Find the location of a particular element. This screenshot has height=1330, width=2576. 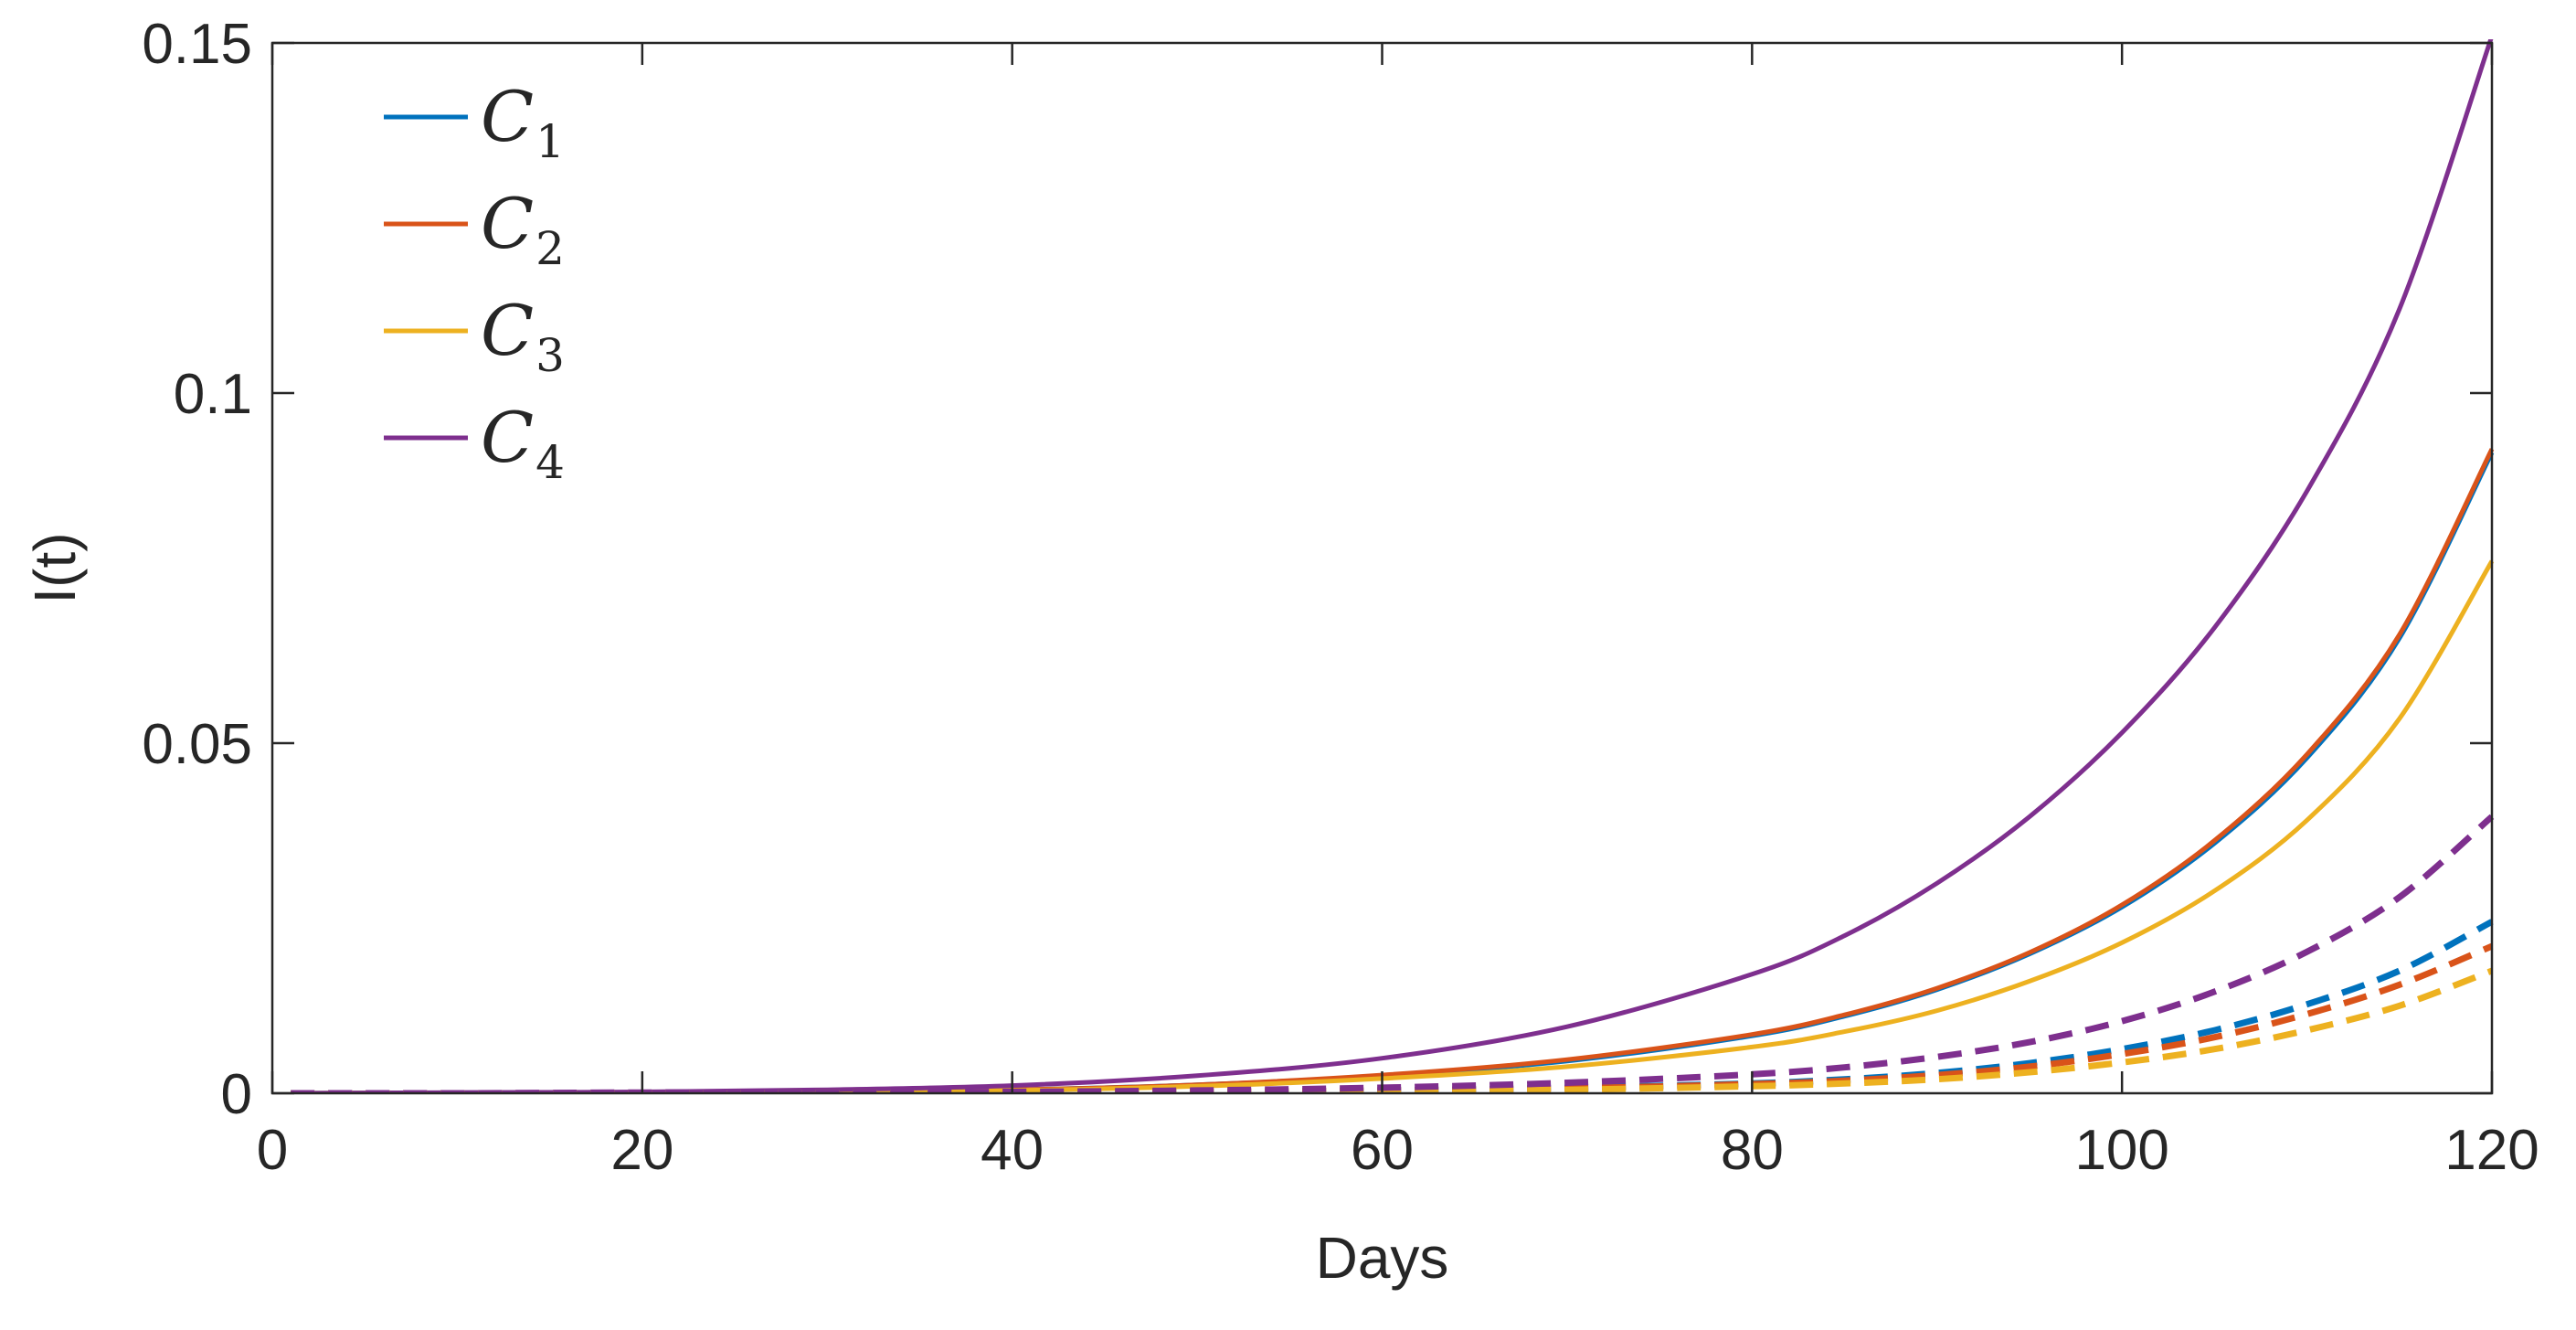

x-tick-label-100: 100 is located at coordinates (2121, 1150).